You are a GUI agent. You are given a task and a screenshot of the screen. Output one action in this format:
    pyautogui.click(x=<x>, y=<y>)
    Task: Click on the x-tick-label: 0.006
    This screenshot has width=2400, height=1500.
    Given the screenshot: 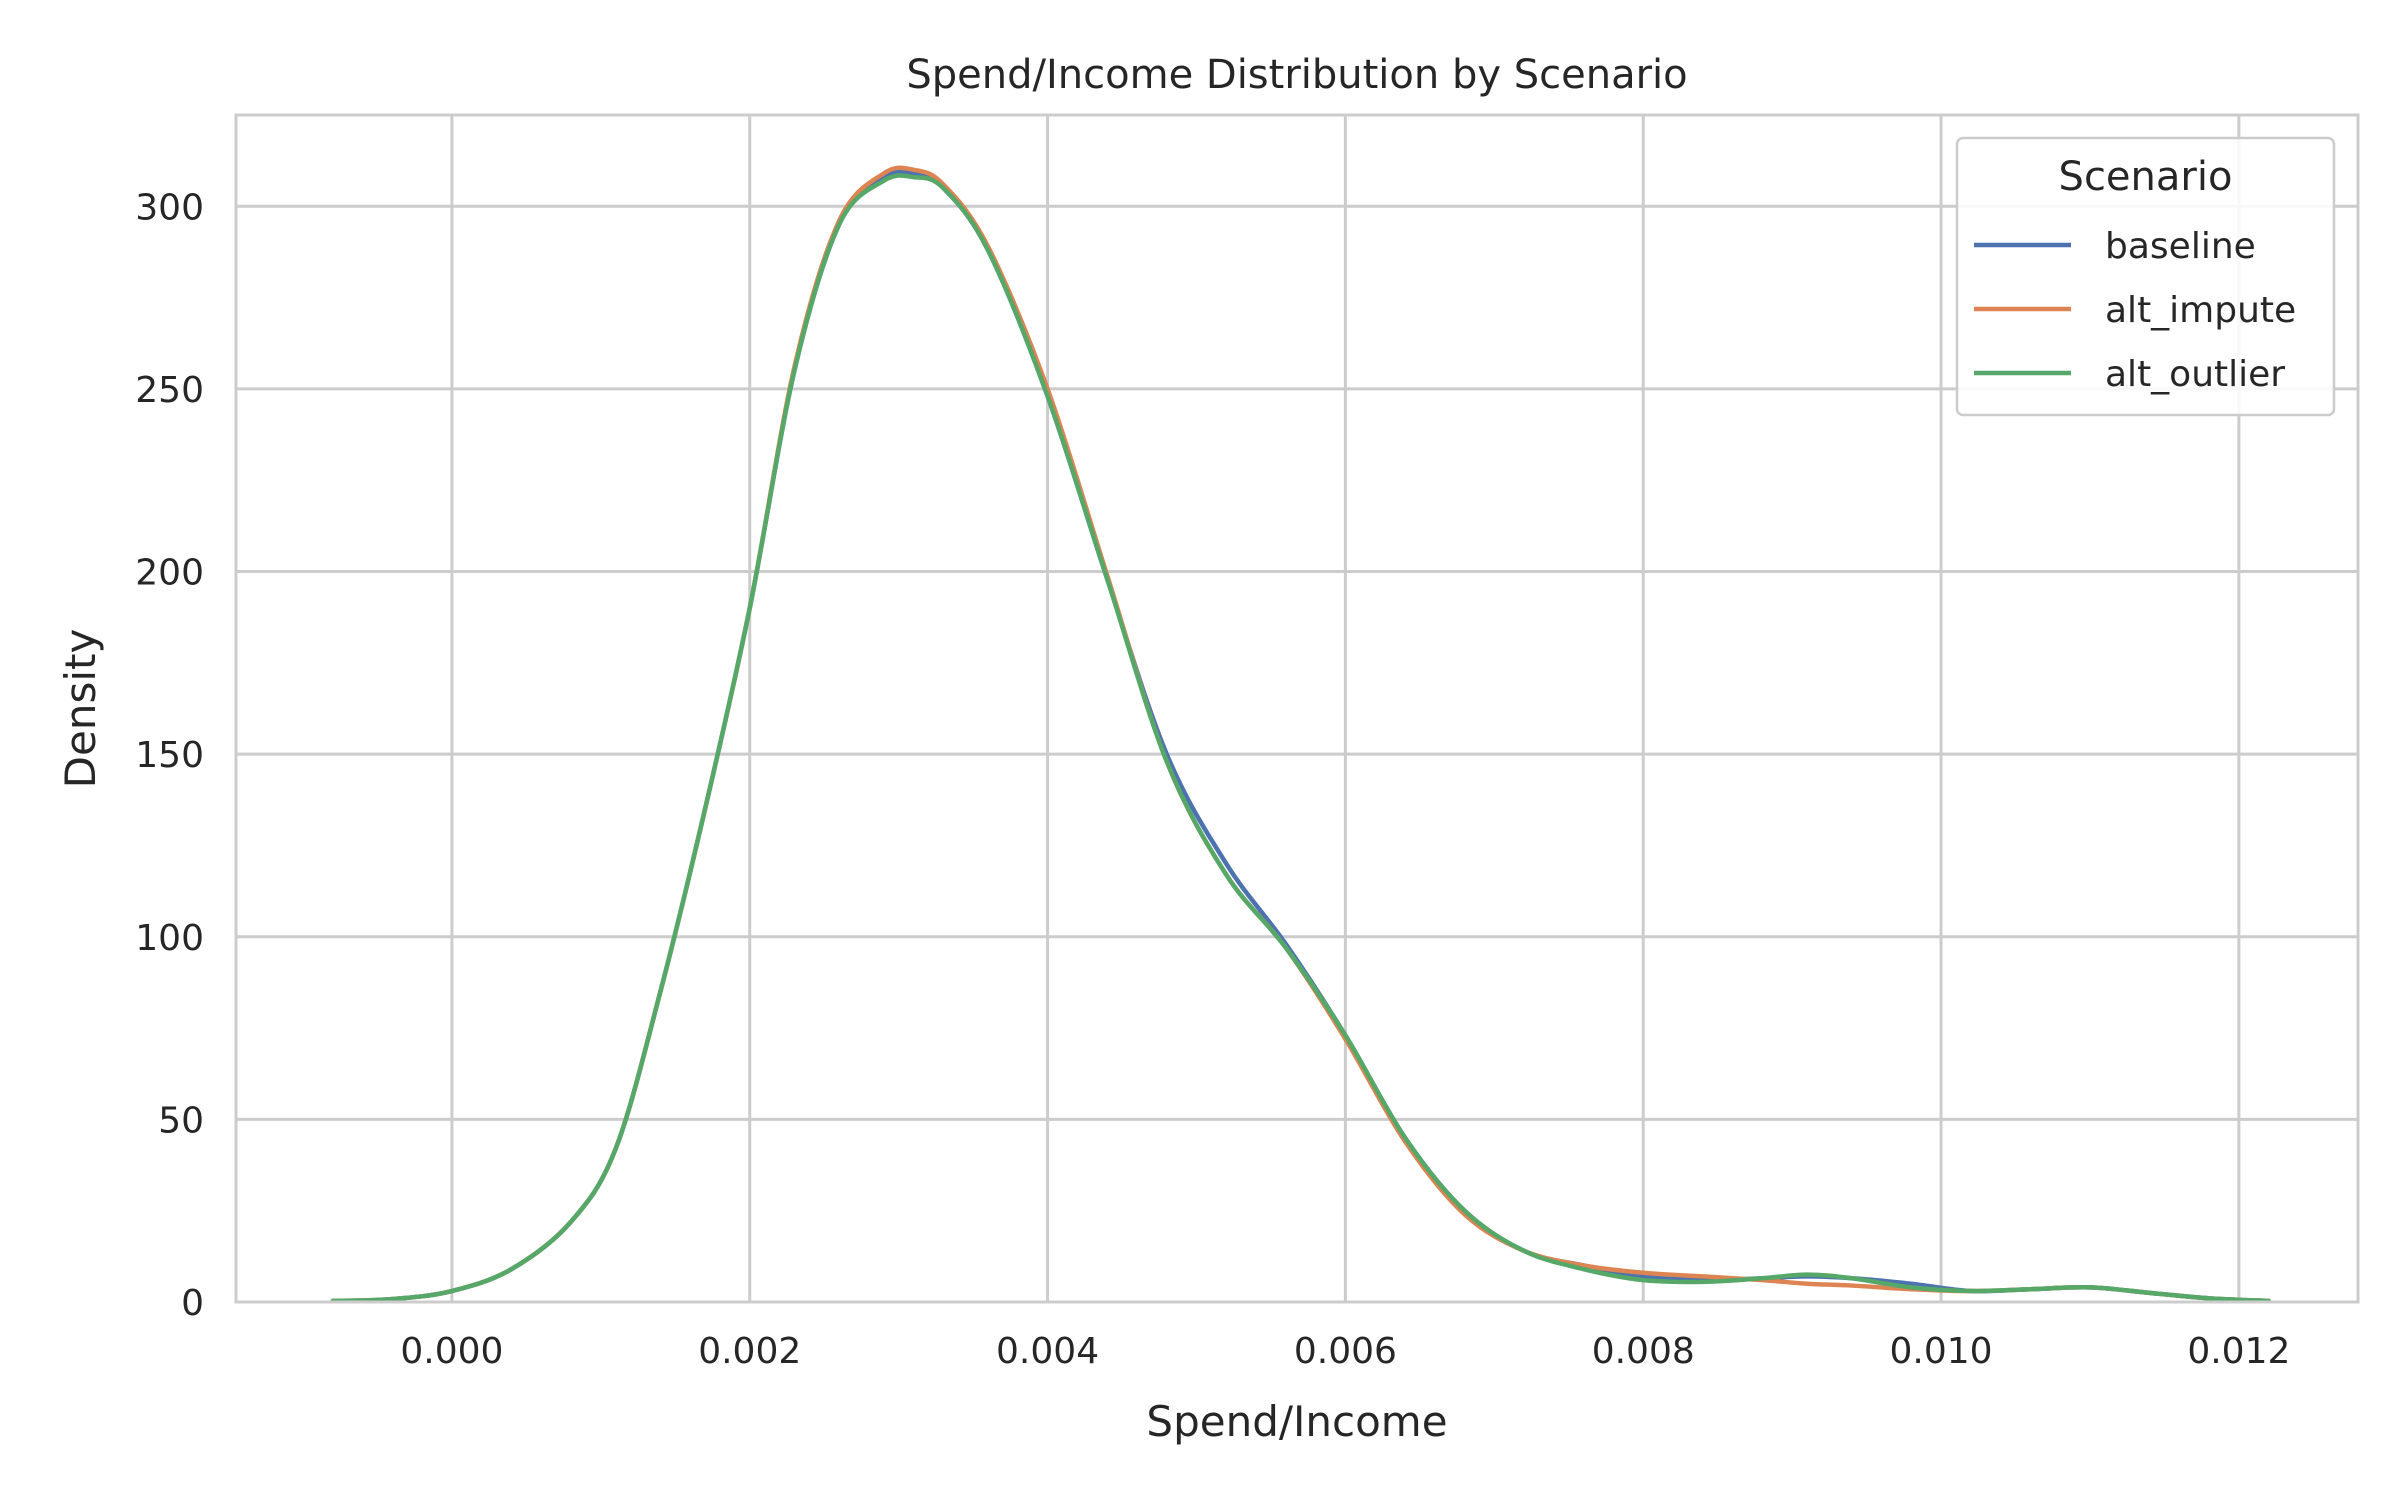 What is the action you would take?
    pyautogui.click(x=1345, y=1351)
    